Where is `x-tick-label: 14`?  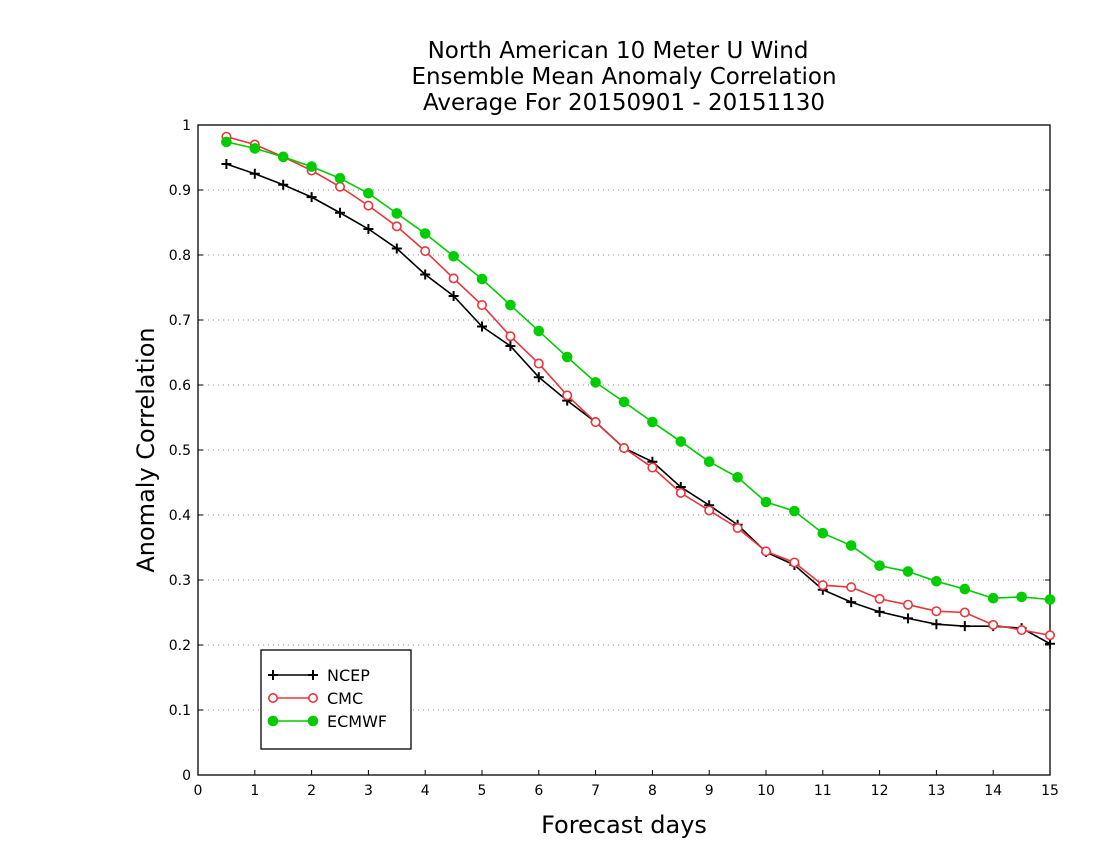 x-tick-label: 14 is located at coordinates (993, 791).